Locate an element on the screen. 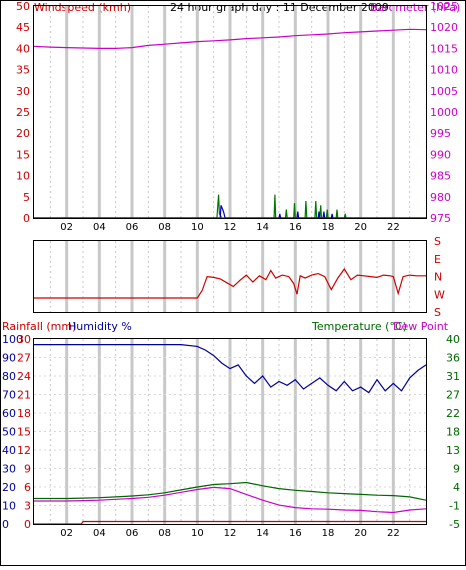 The image size is (466, 570). rainfall-tick-24: 24 is located at coordinates (24, 376).